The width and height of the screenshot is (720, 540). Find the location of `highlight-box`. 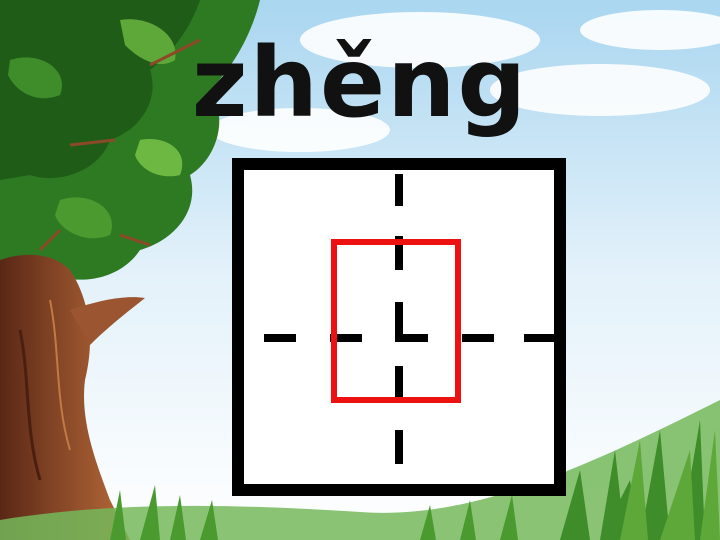

highlight-box is located at coordinates (396, 321).